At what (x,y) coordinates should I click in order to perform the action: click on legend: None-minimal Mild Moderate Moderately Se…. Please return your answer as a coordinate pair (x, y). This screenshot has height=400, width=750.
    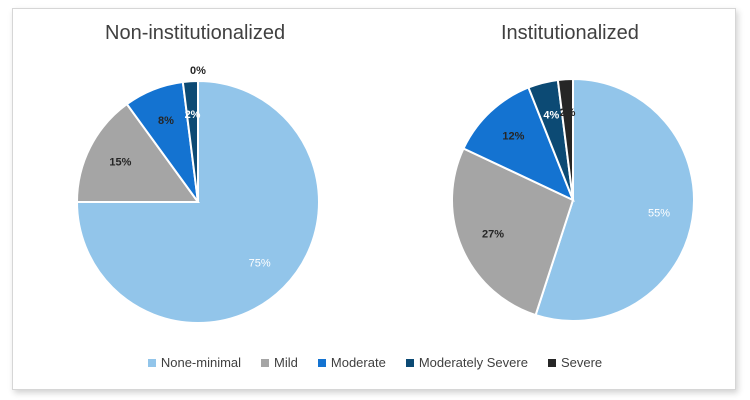
    Looking at the image, I should click on (375, 362).